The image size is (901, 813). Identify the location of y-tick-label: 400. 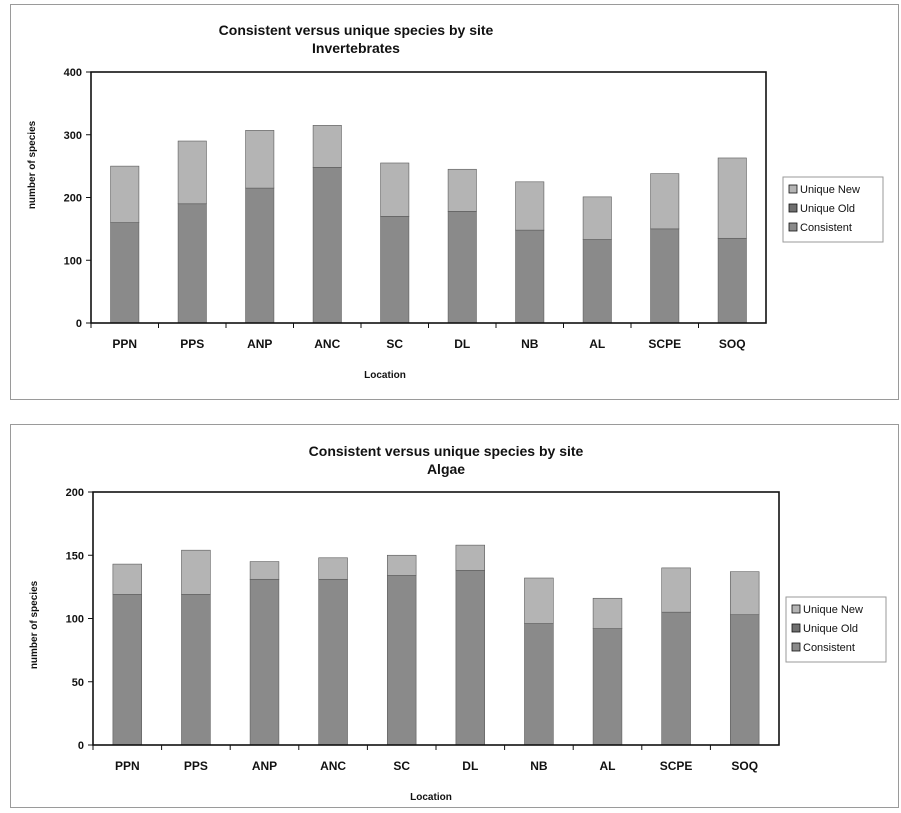
(73, 73).